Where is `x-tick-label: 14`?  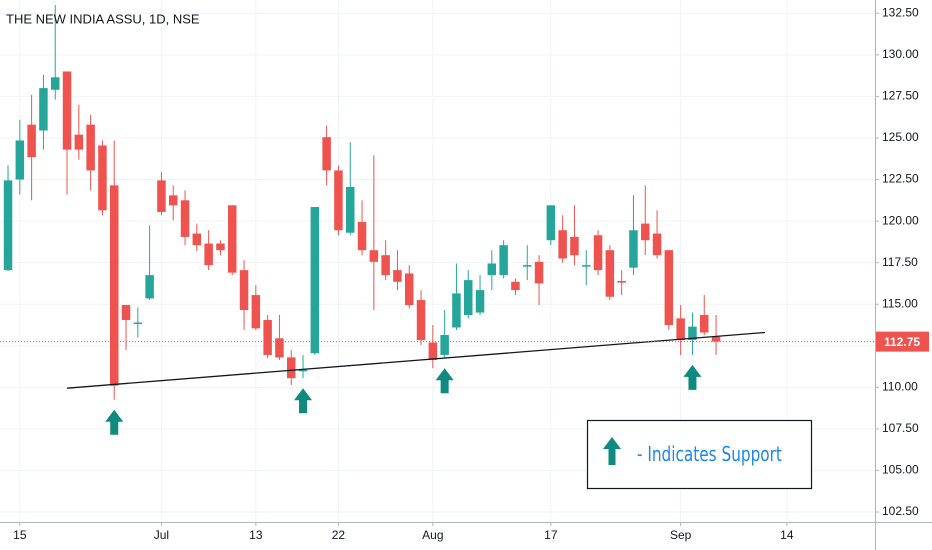 x-tick-label: 14 is located at coordinates (787, 535).